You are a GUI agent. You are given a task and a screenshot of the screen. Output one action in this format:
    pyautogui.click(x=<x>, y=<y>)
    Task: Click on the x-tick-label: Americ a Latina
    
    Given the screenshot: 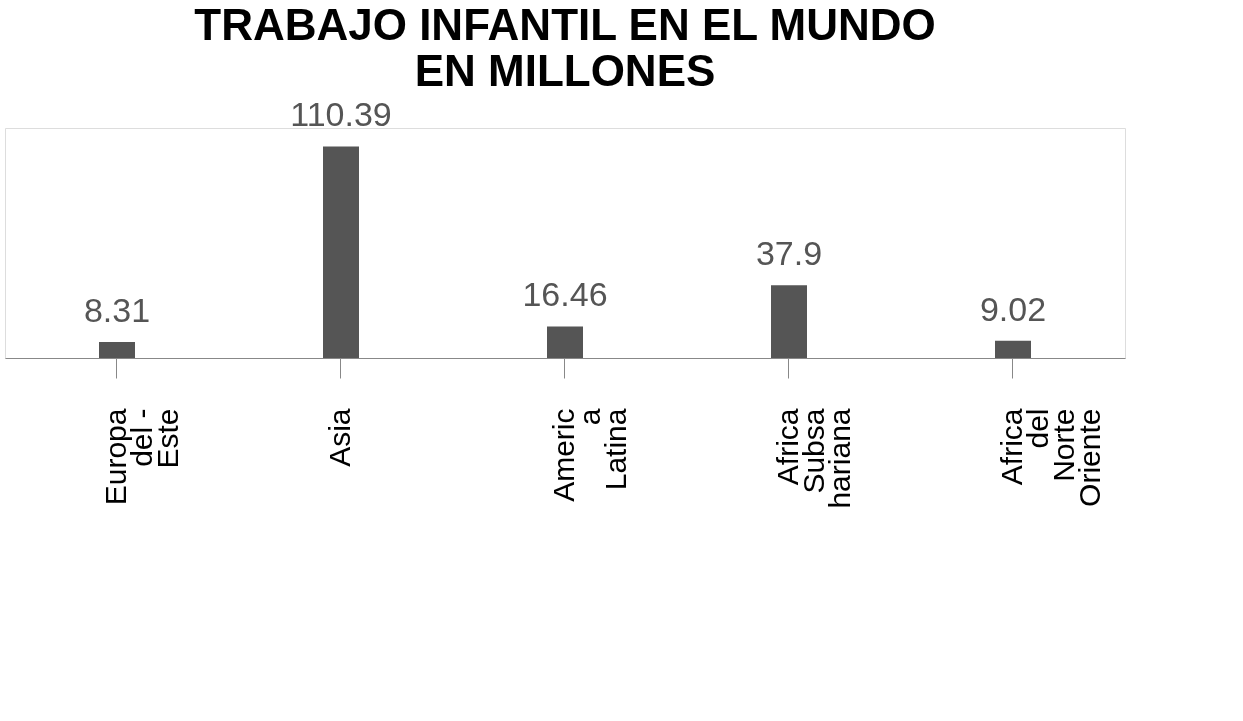 What is the action you would take?
    pyautogui.click(x=589, y=455)
    